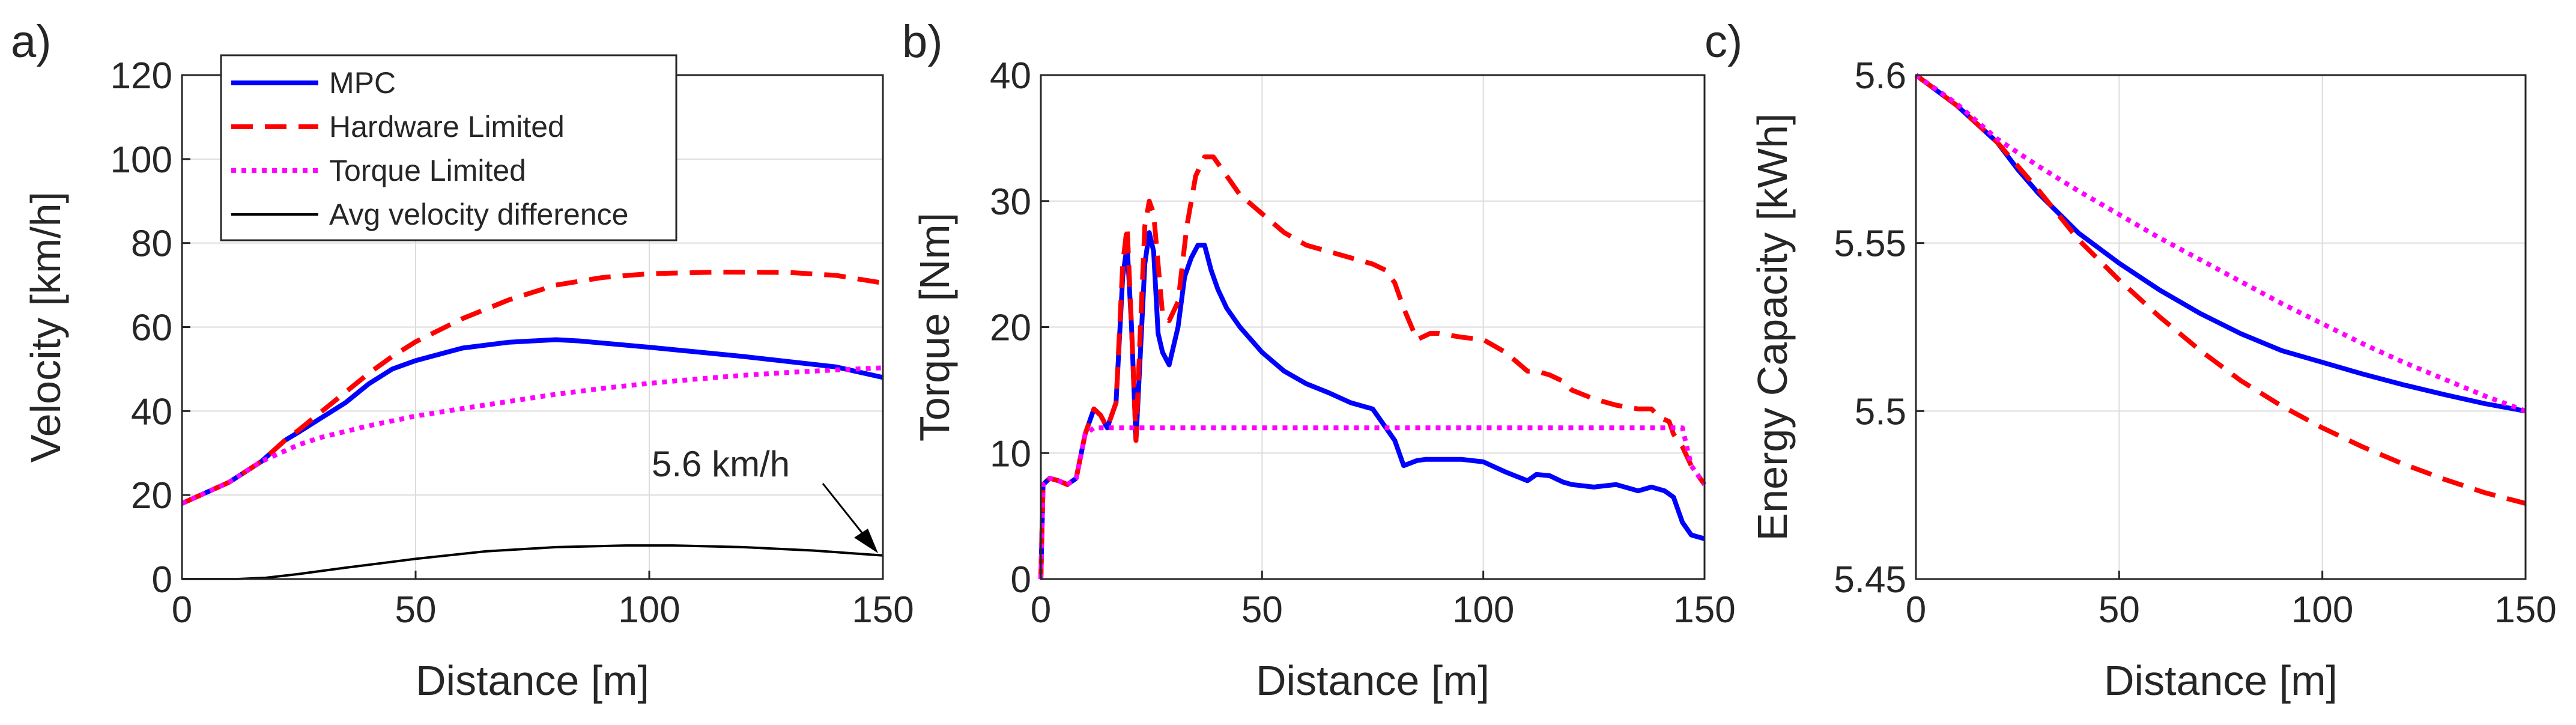 The image size is (2576, 725). Describe the element at coordinates (2220, 243) in the screenshot. I see `panel-c-series-mpc-line` at that location.